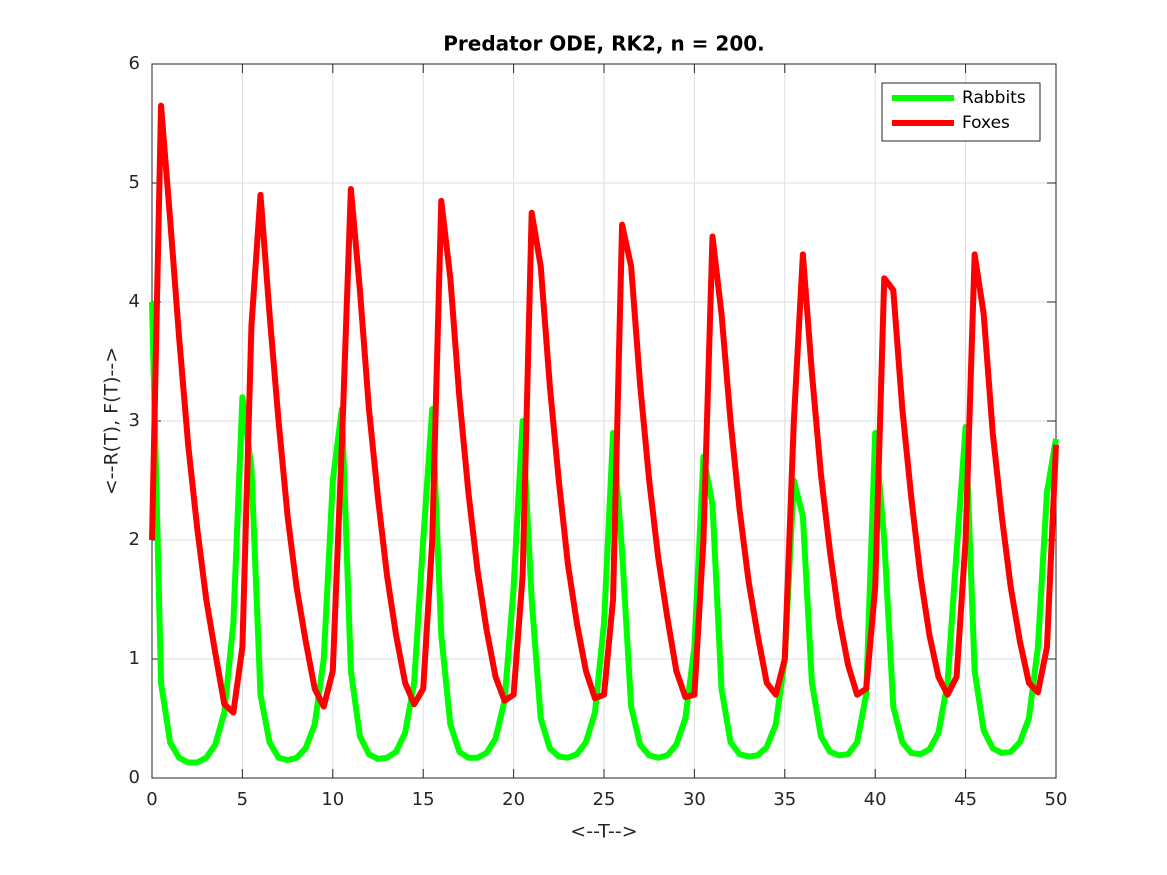 Image resolution: width=1167 pixels, height=875 pixels. Describe the element at coordinates (604, 799) in the screenshot. I see `x-tick-label: 25` at that location.